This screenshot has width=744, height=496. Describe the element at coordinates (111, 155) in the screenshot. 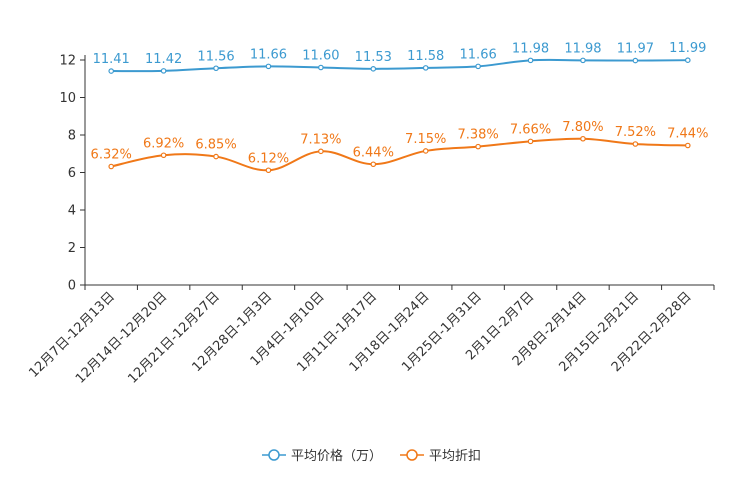

I see `data-label: 6.32%` at that location.